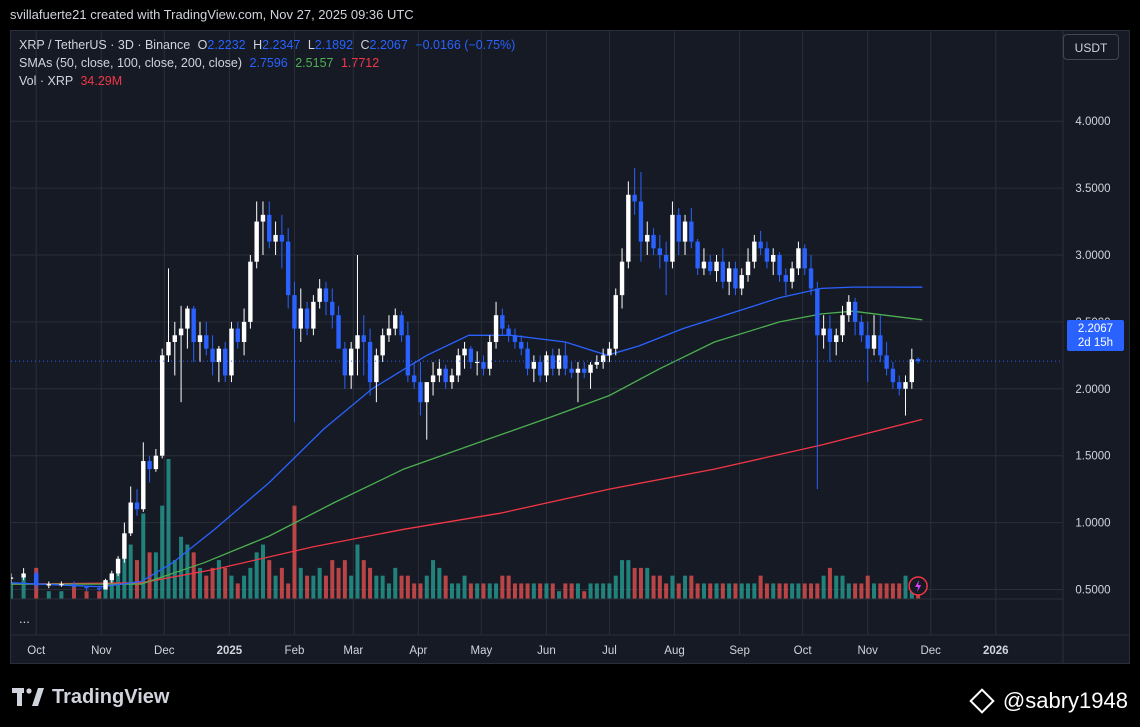 This screenshot has width=1140, height=727. Describe the element at coordinates (1092, 256) in the screenshot. I see `y-tick-label: 3.0000` at that location.